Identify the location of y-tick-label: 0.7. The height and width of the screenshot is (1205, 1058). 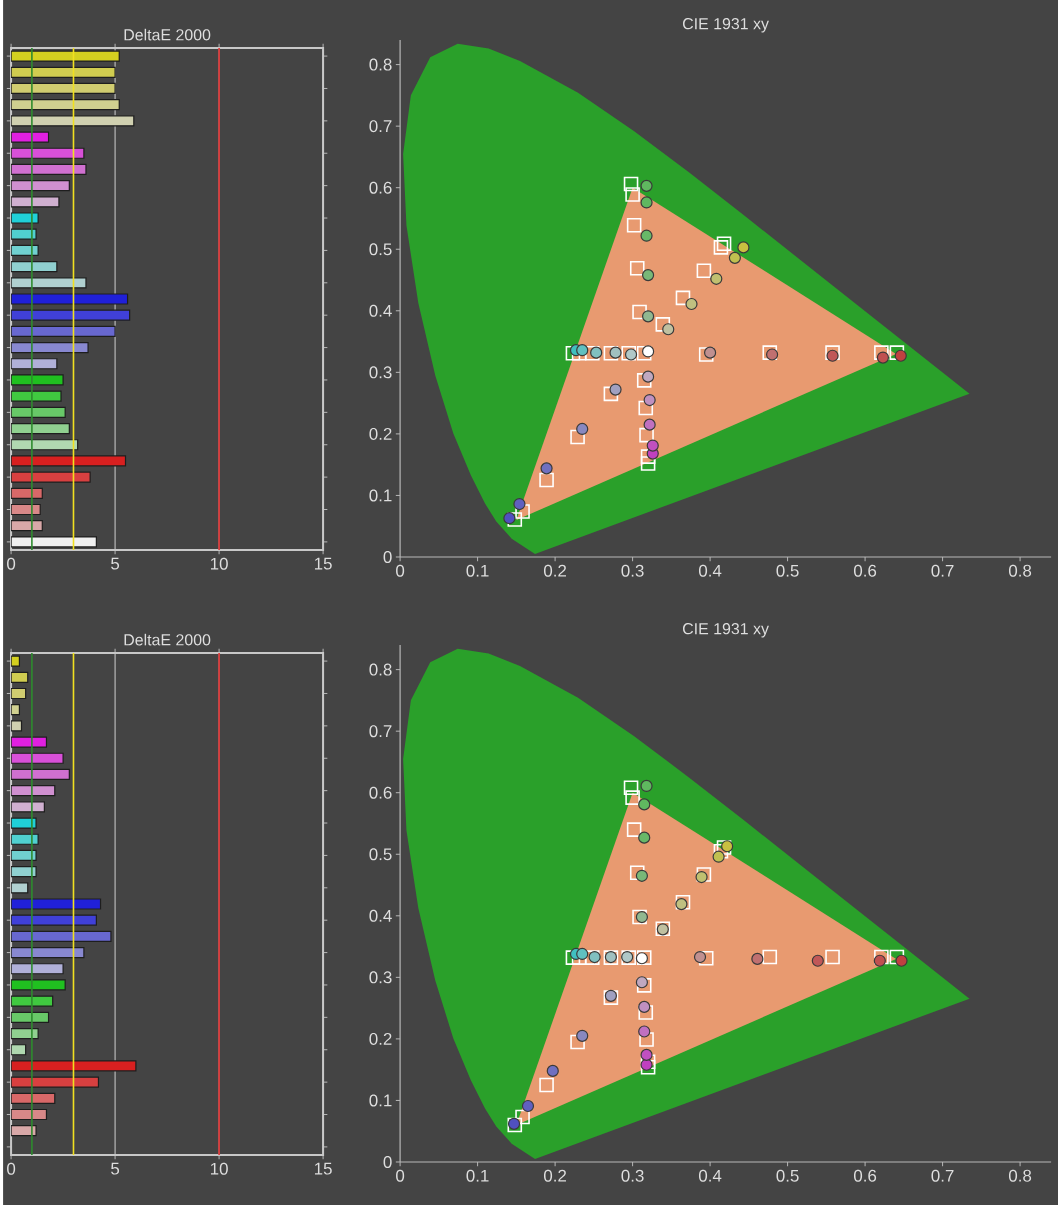
(380, 126).